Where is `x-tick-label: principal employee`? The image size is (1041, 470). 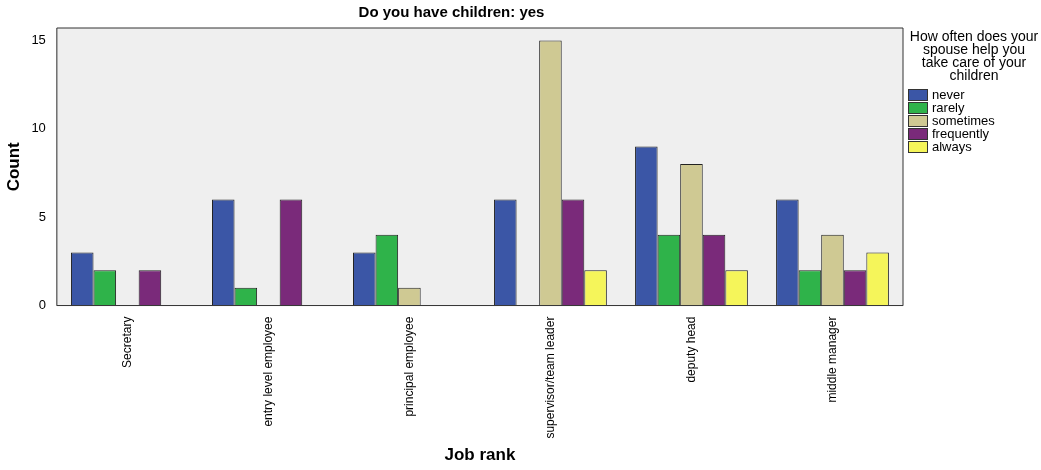
x-tick-label: principal employee is located at coordinates (408, 366).